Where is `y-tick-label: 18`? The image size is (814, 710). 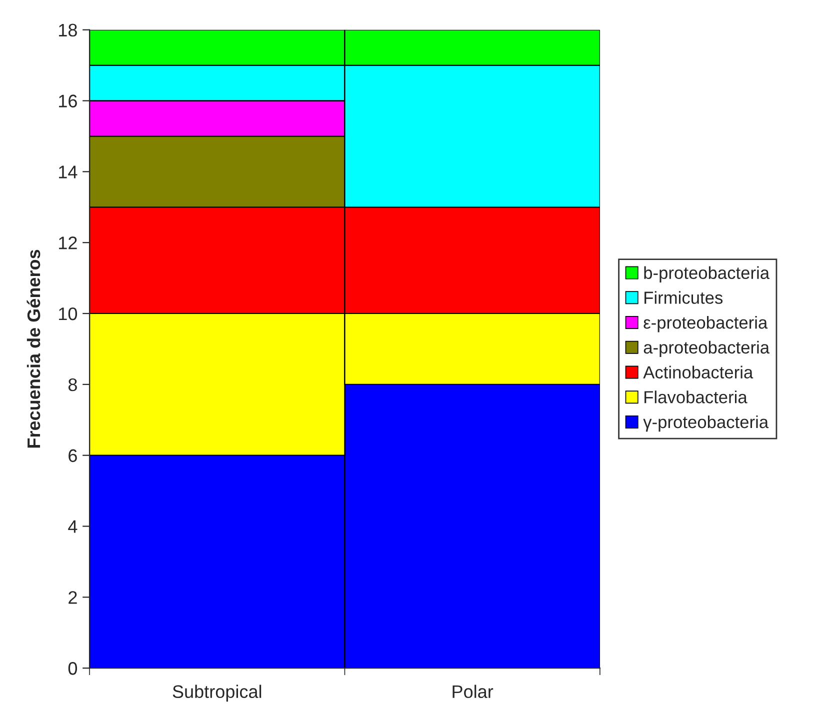
y-tick-label: 18 is located at coordinates (68, 30).